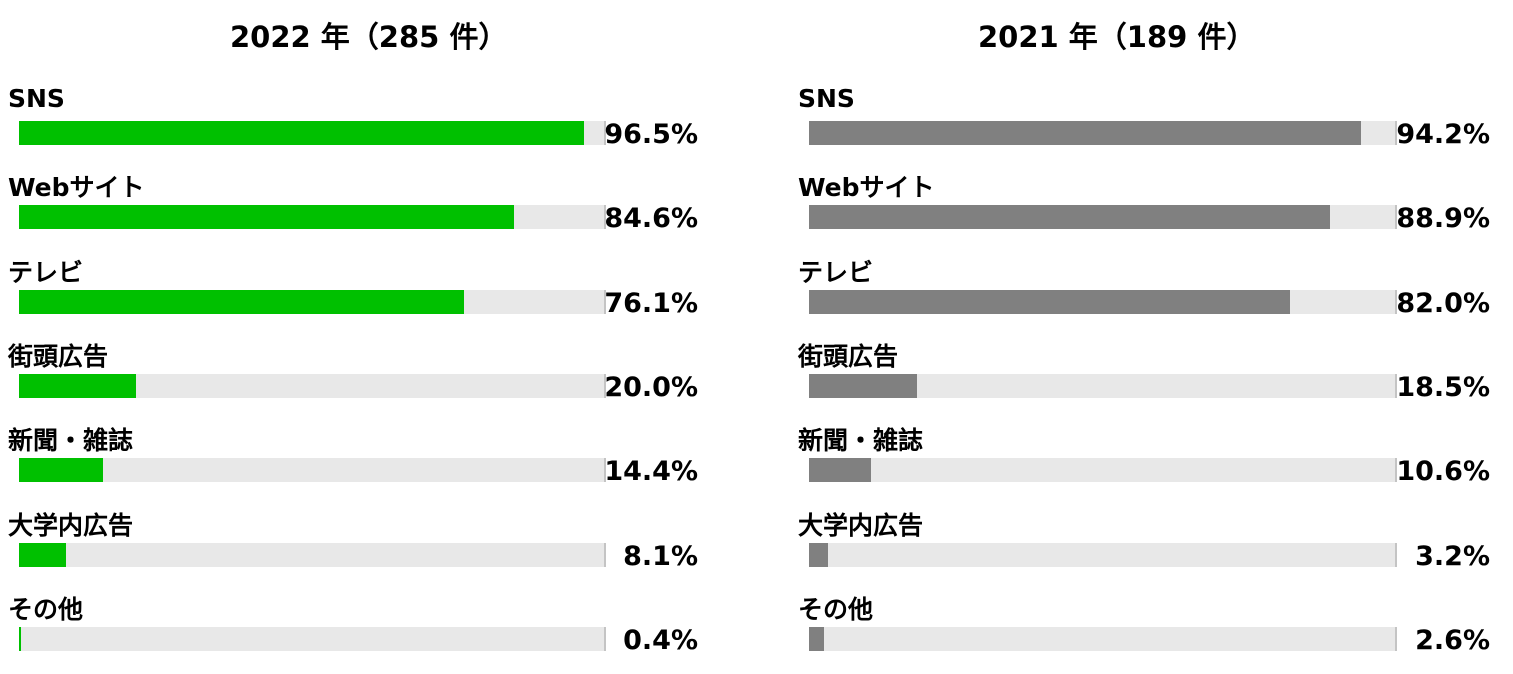 The image size is (1513, 674). What do you see at coordinates (660, 556) in the screenshot?
I see `value-label: 8.1%` at bounding box center [660, 556].